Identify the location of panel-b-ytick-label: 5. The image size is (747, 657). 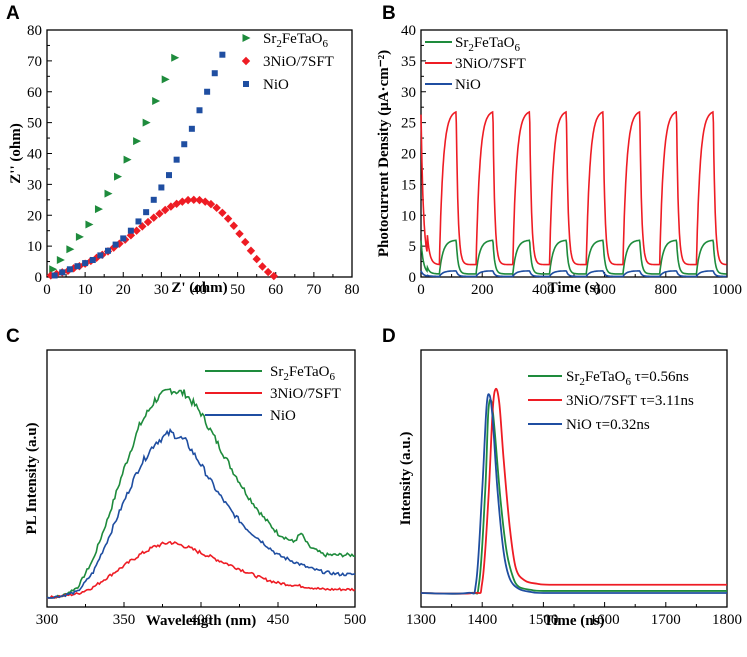
(413, 247).